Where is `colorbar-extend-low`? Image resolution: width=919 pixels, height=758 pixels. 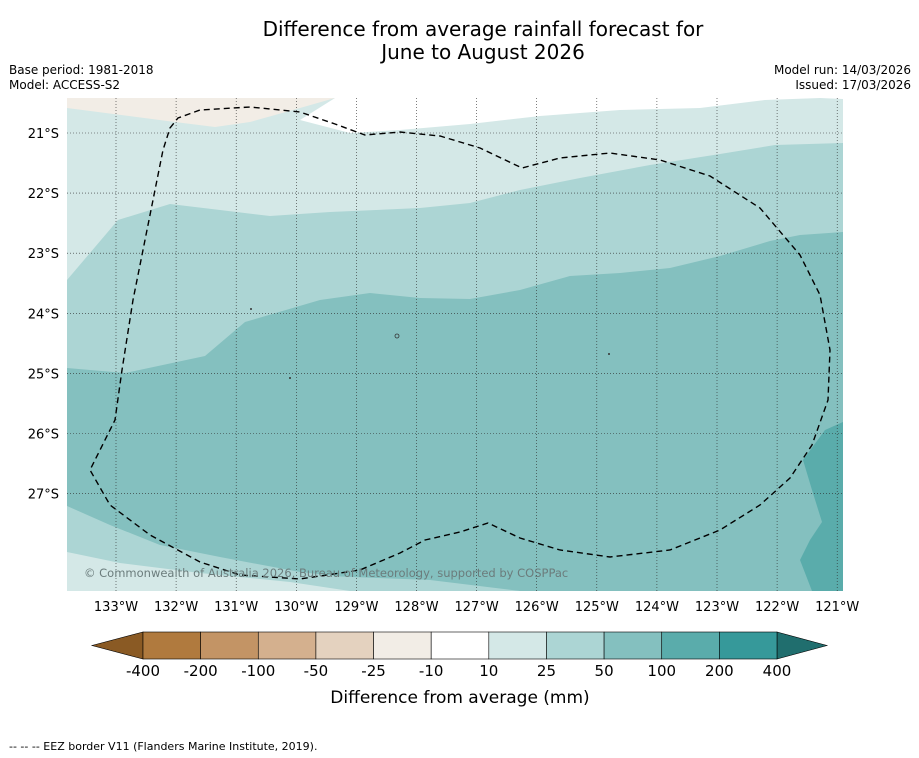 colorbar-extend-low is located at coordinates (117, 645).